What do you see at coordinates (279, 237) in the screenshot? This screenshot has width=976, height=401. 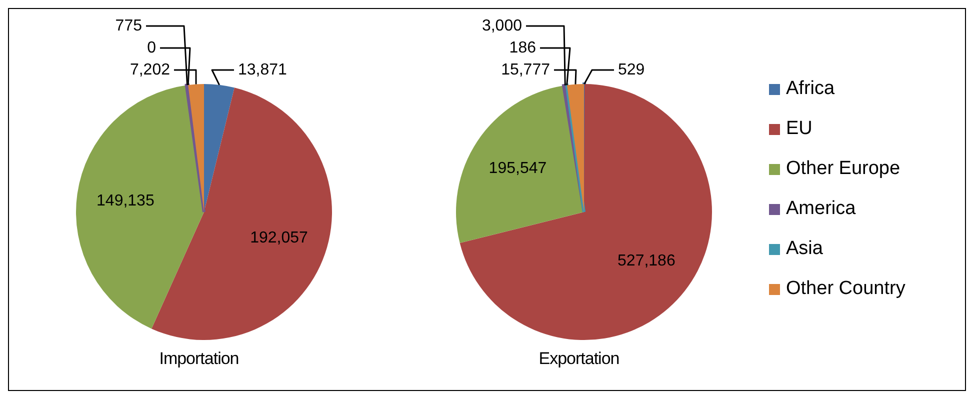 I see `data-label: 192,057` at bounding box center [279, 237].